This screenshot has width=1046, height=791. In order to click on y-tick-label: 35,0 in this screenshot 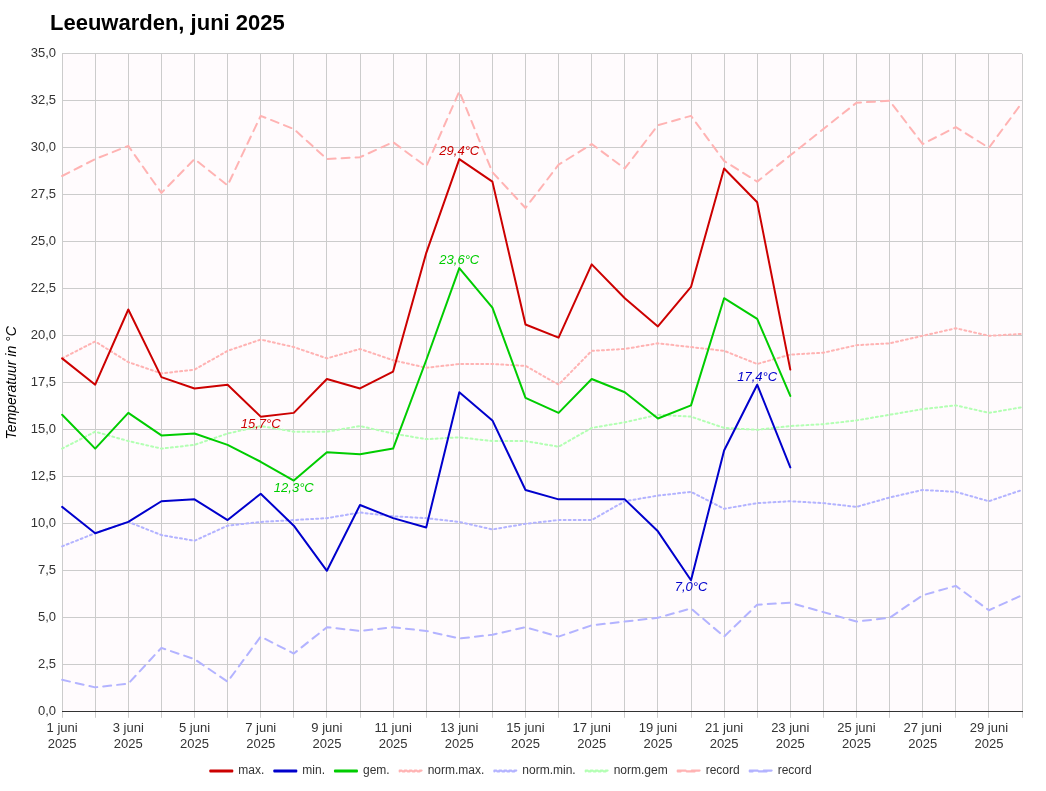, I will do `click(43, 53)`.